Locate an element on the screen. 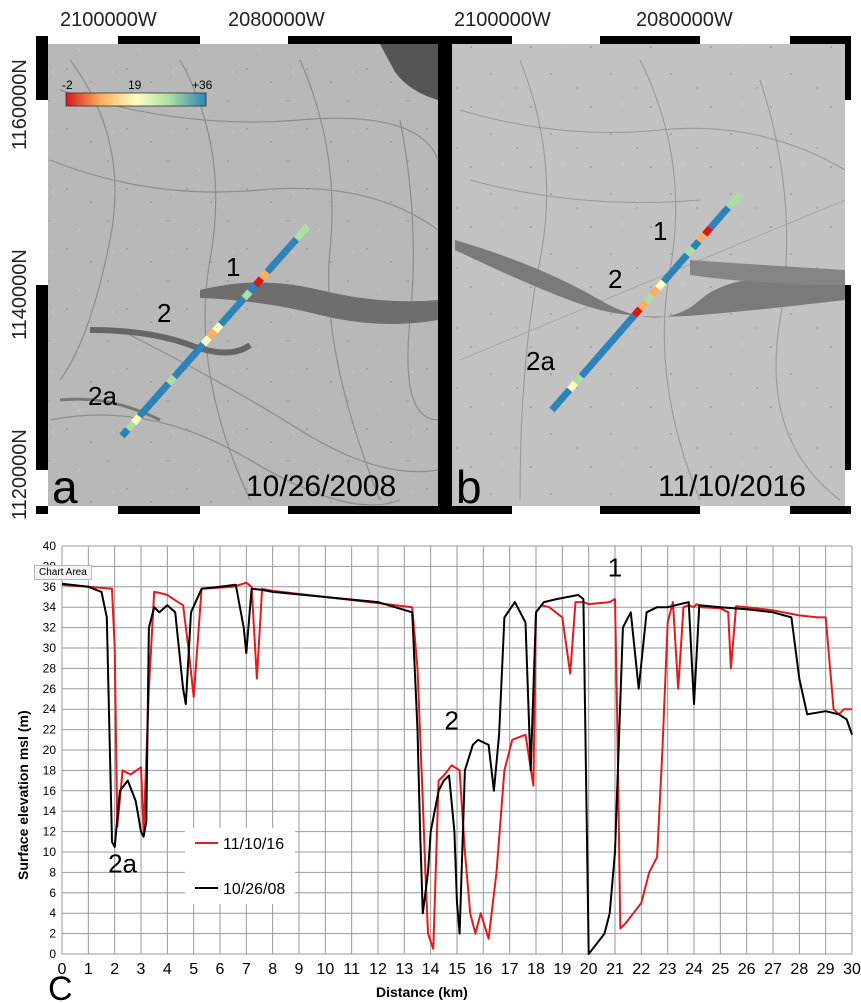 Image resolution: width=861 pixels, height=1003 pixels. x-tick-label: 0 is located at coordinates (62, 969).